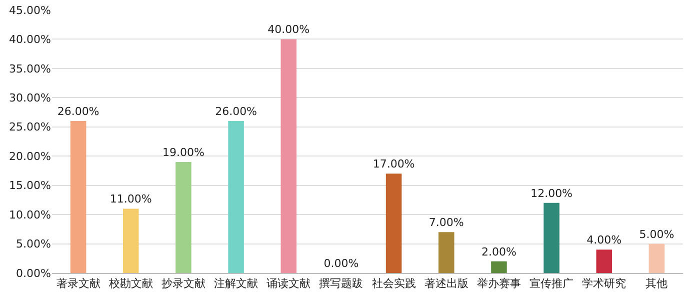 This screenshot has width=687, height=297. What do you see at coordinates (30, 98) in the screenshot?
I see `y-tick-label: 30.00%` at bounding box center [30, 98].